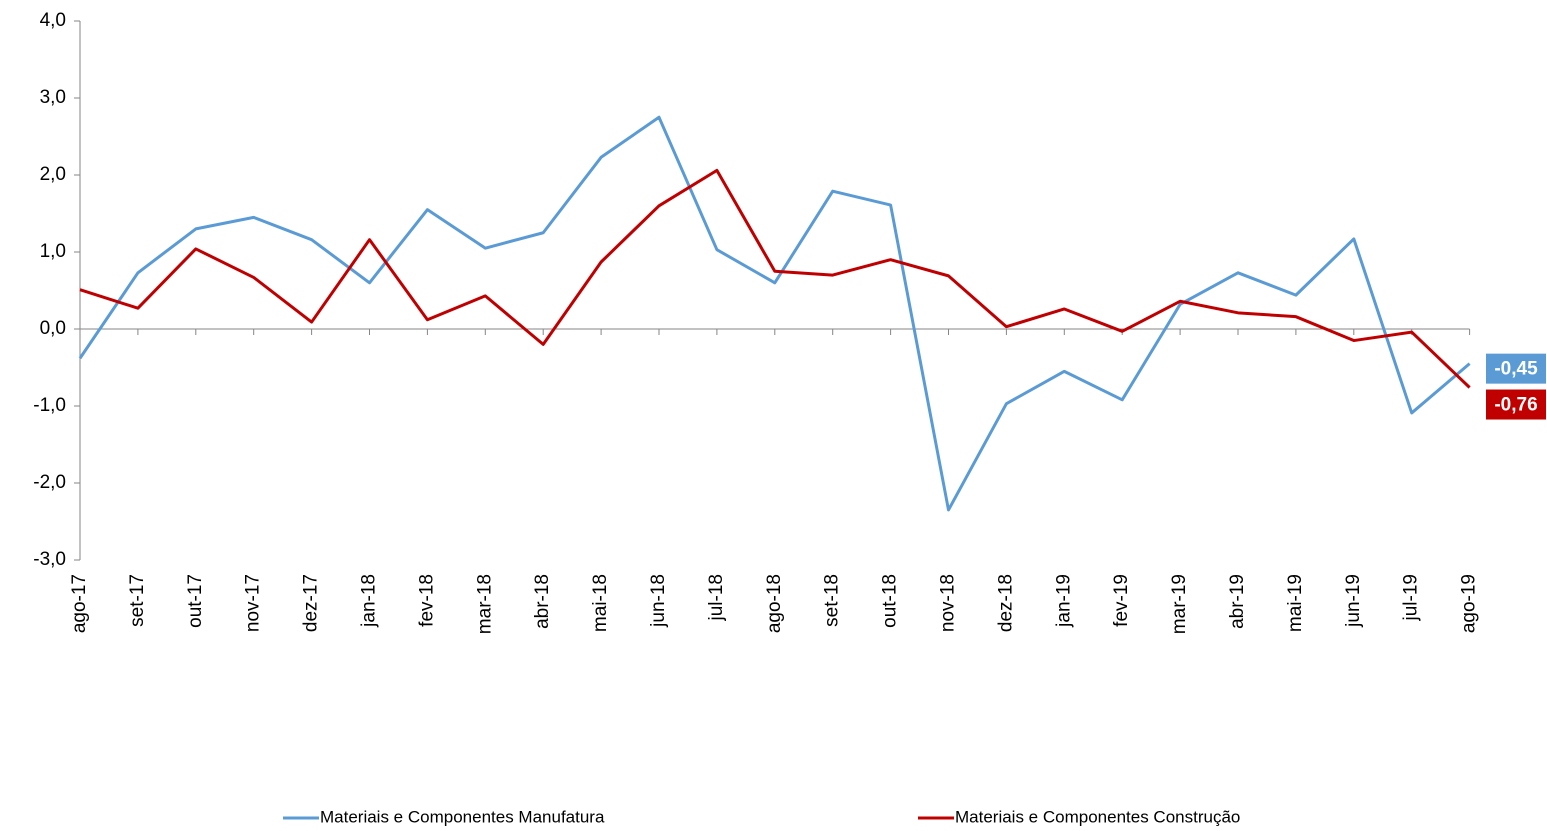  What do you see at coordinates (53, 251) in the screenshot?
I see `y-tick-label: 1,0` at bounding box center [53, 251].